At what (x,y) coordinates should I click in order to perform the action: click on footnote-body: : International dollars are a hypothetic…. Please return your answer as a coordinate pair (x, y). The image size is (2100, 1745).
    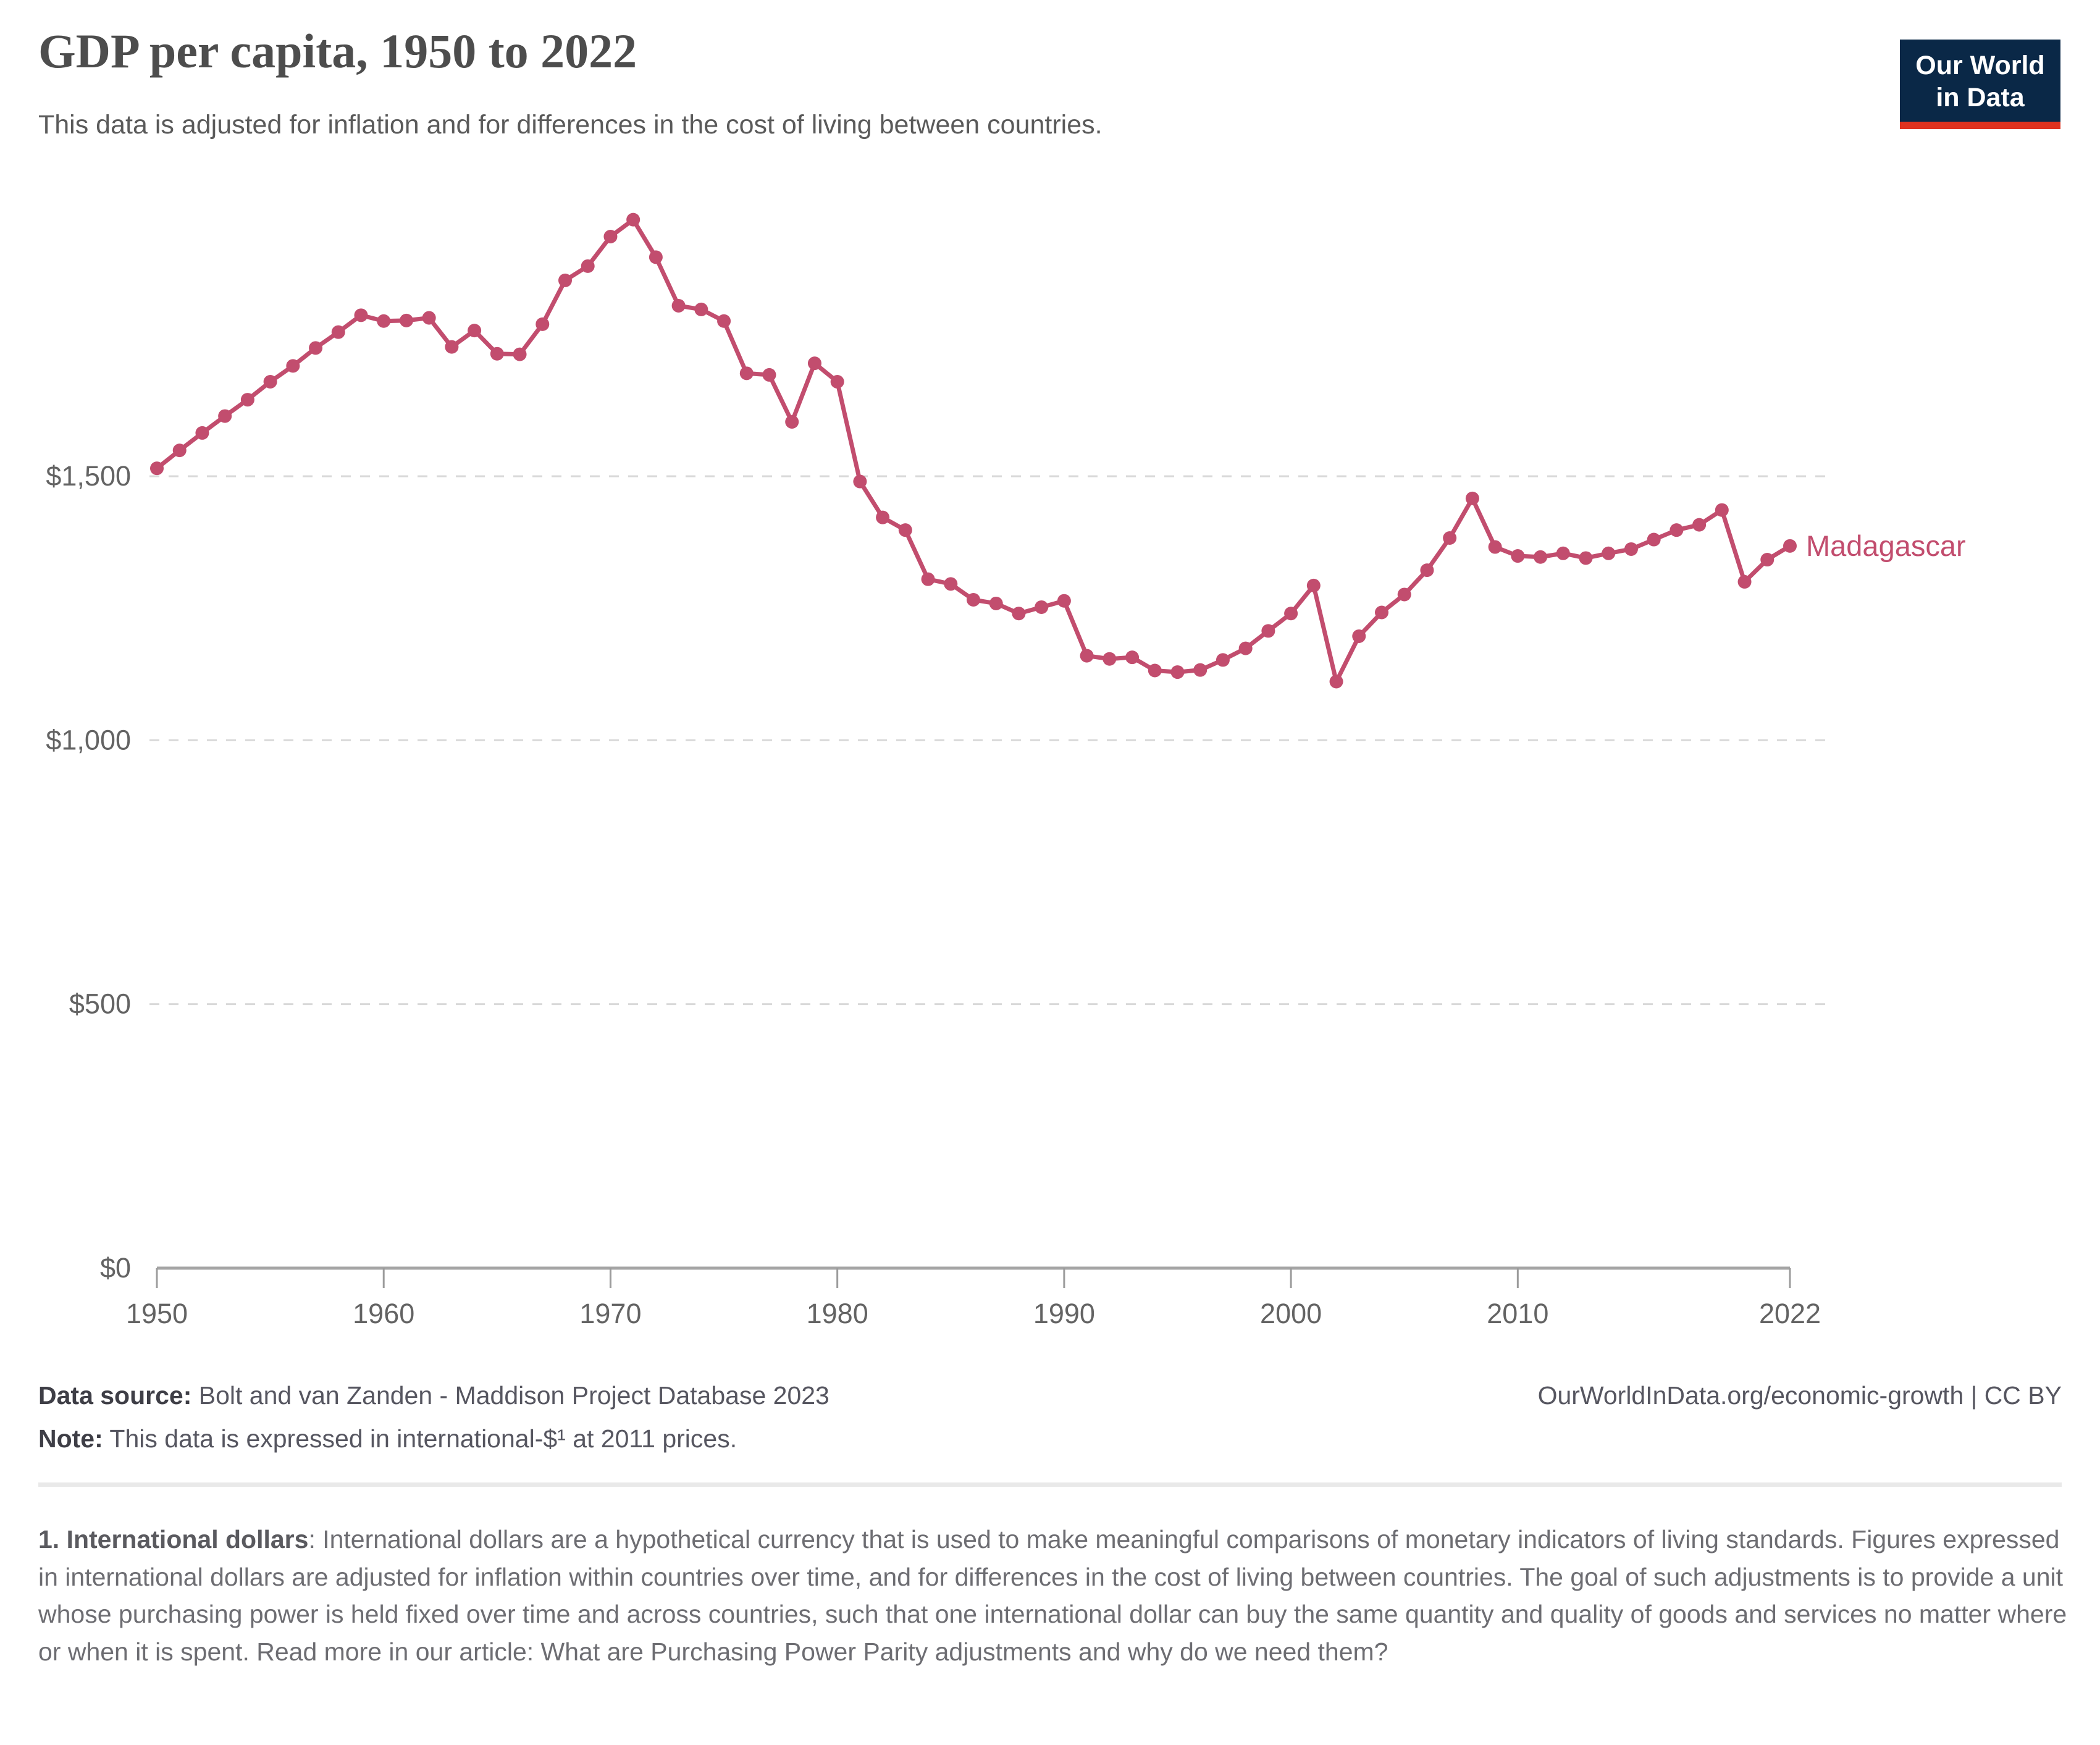
    Looking at the image, I should click on (1052, 1596).